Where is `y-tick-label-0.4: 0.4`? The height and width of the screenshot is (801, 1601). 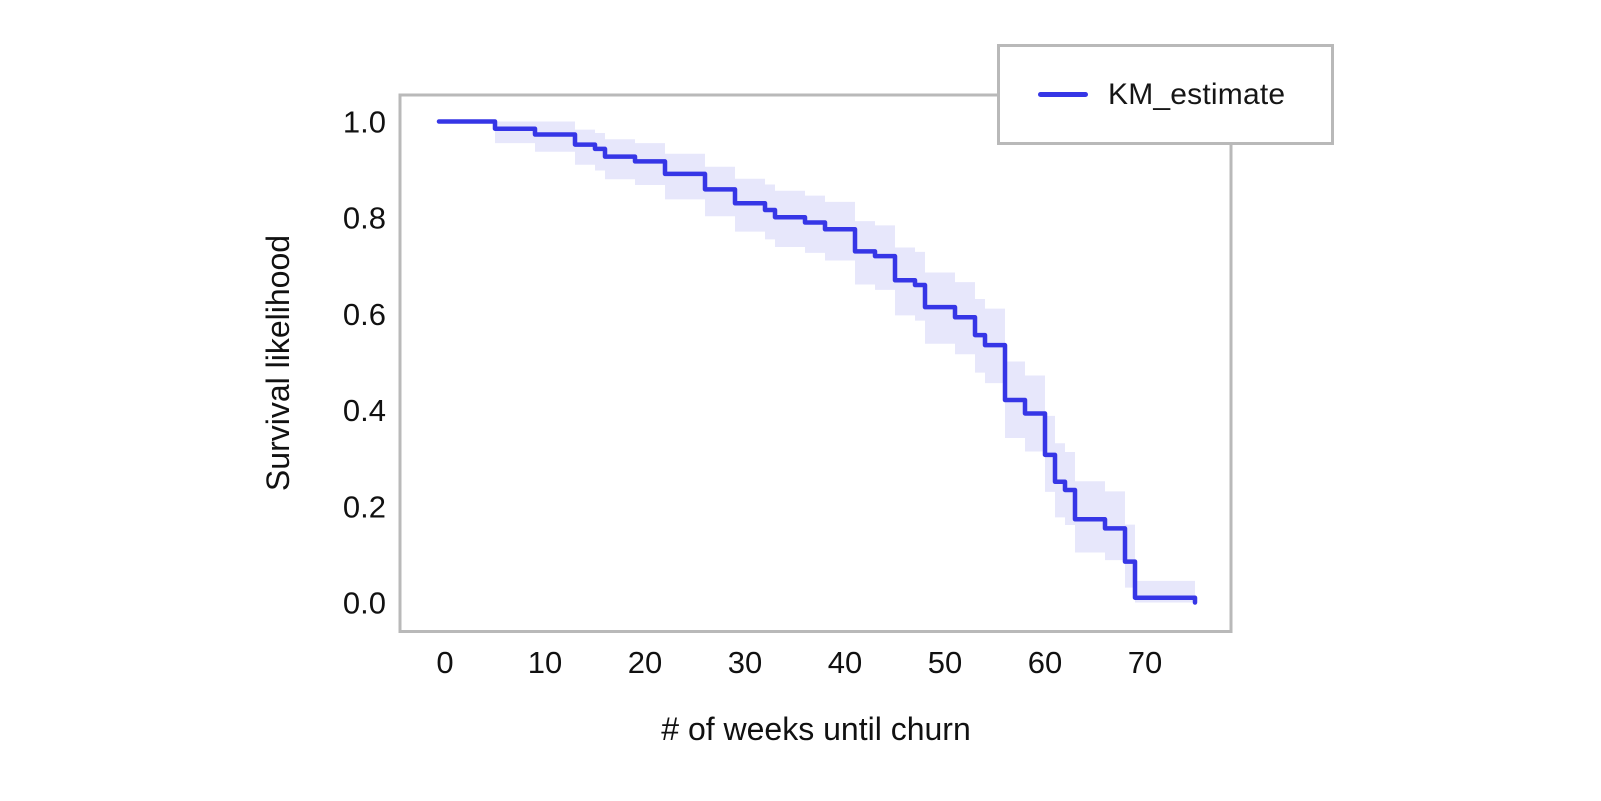
y-tick-label-0.4: 0.4 is located at coordinates (364, 410).